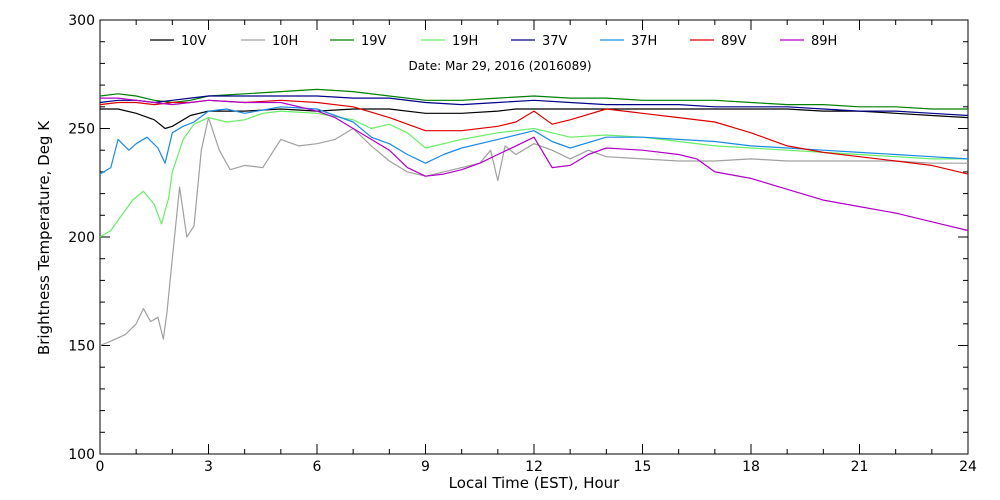  I want to click on x-axis-label: Local Time (EST), Hour, so click(534, 483).